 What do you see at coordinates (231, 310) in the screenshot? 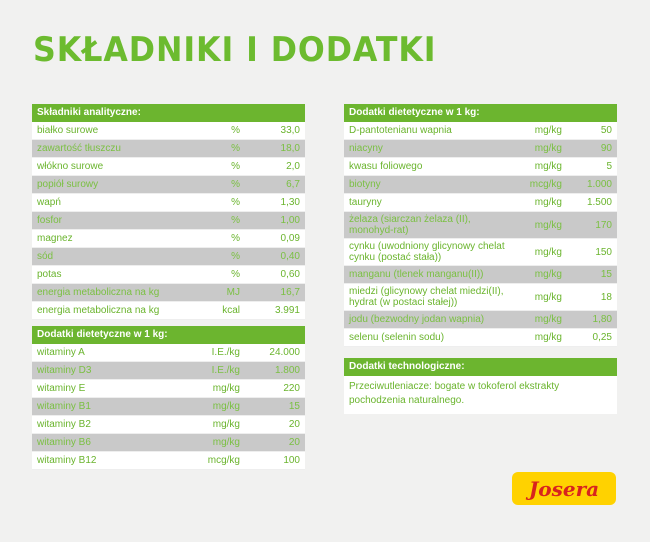
I see `unit: kcal` at bounding box center [231, 310].